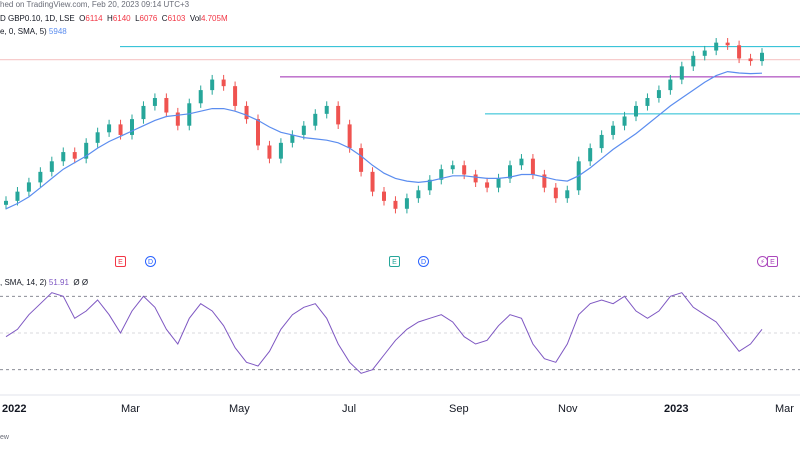 This screenshot has width=800, height=450. Describe the element at coordinates (459, 409) in the screenshot. I see `x-tick-label: Sep` at that location.